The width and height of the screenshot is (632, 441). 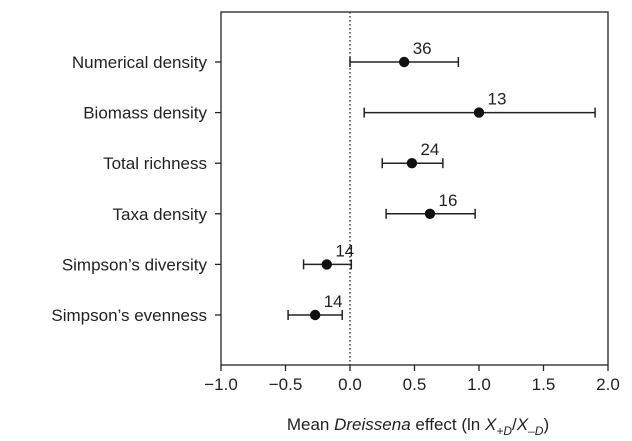 What do you see at coordinates (479, 384) in the screenshot?
I see `x-tick-label: 1.0` at bounding box center [479, 384].